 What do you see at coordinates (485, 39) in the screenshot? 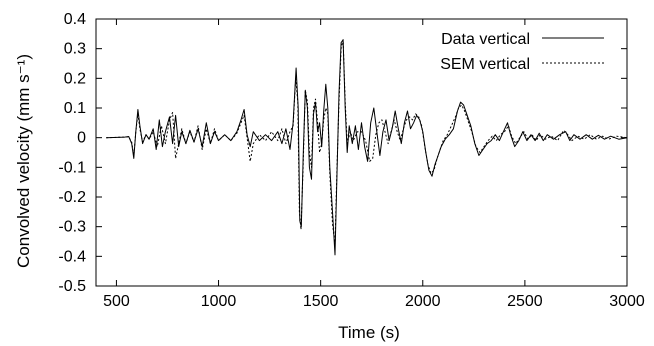
I see `legend-label-data-vertical: Data vertical` at bounding box center [485, 39].